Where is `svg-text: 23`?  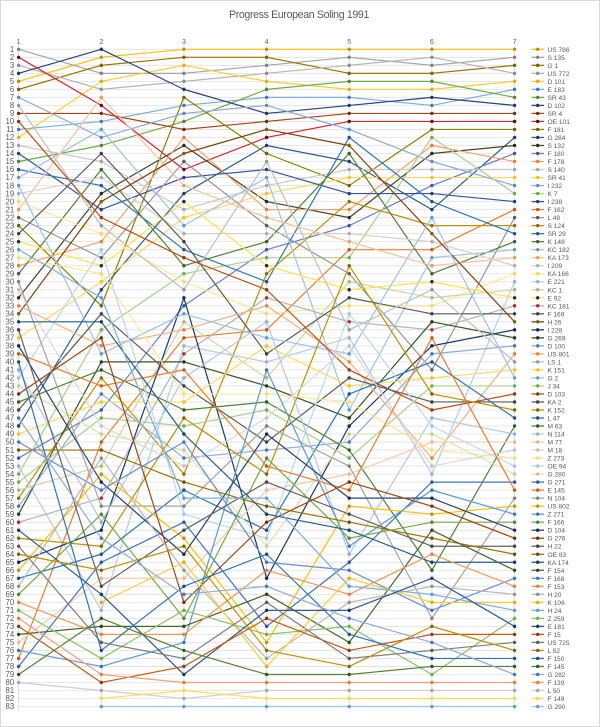 svg-text: 23 is located at coordinates (10, 225).